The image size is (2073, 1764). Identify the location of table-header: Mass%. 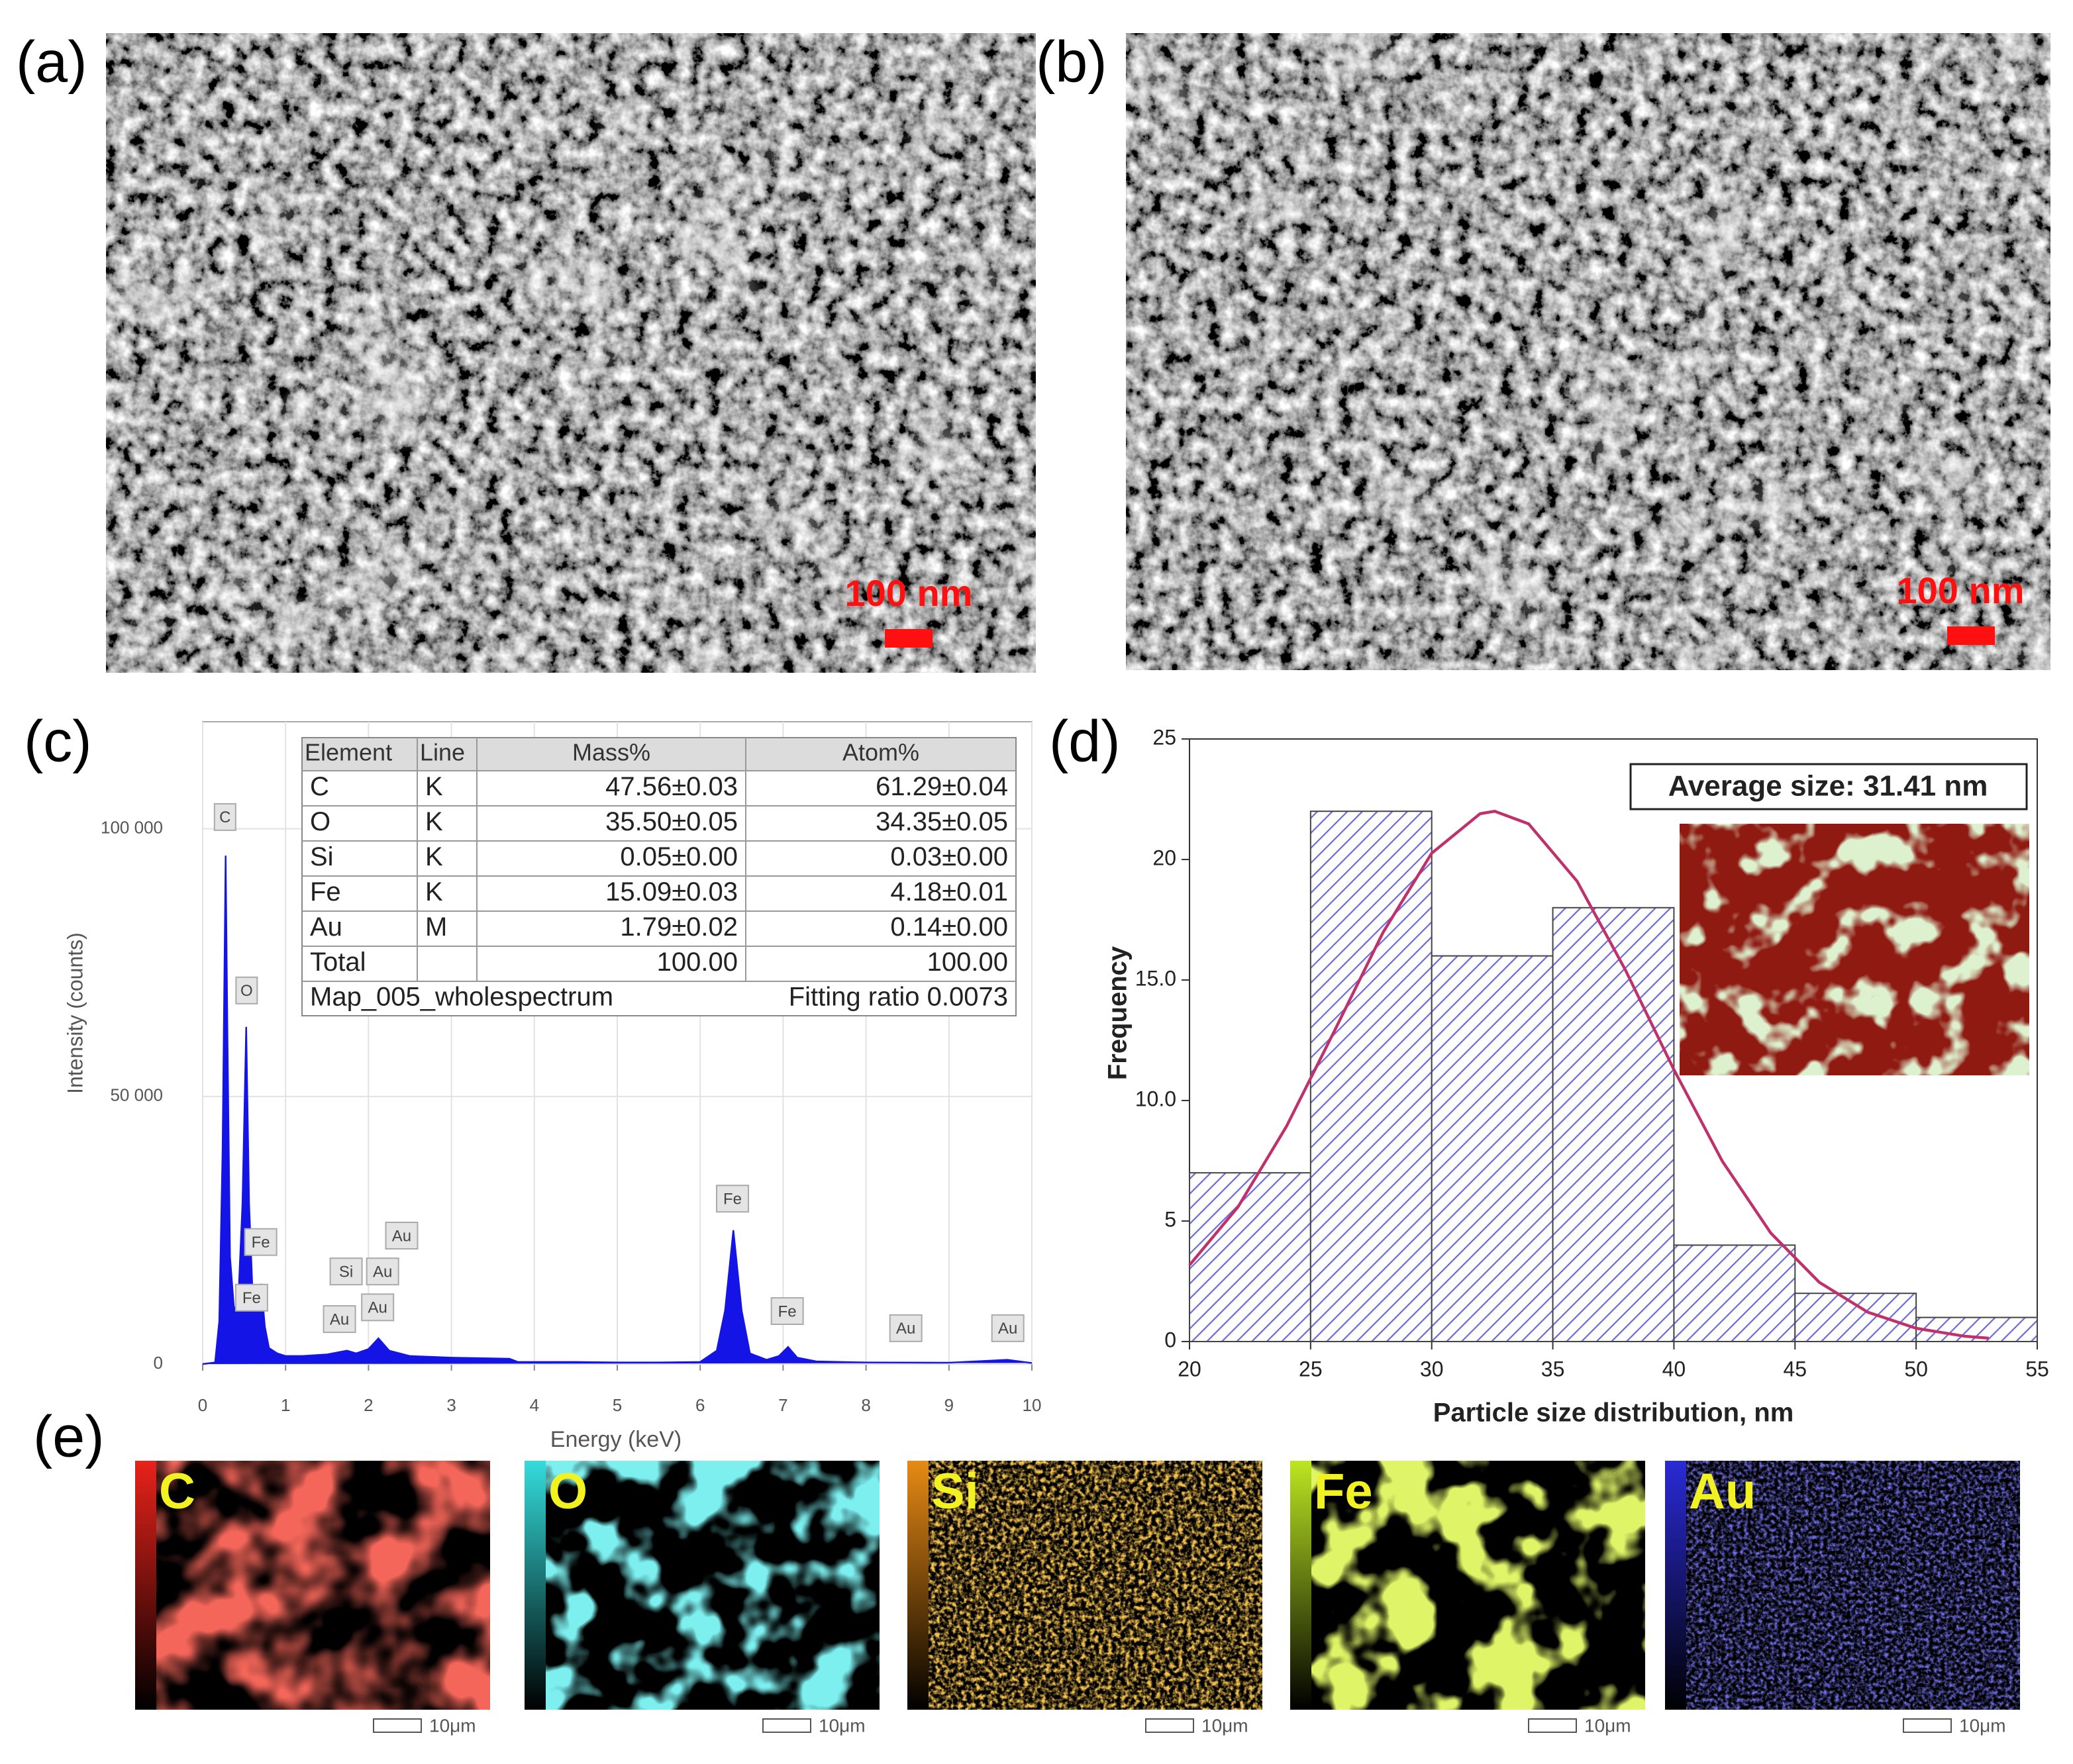
(611, 752).